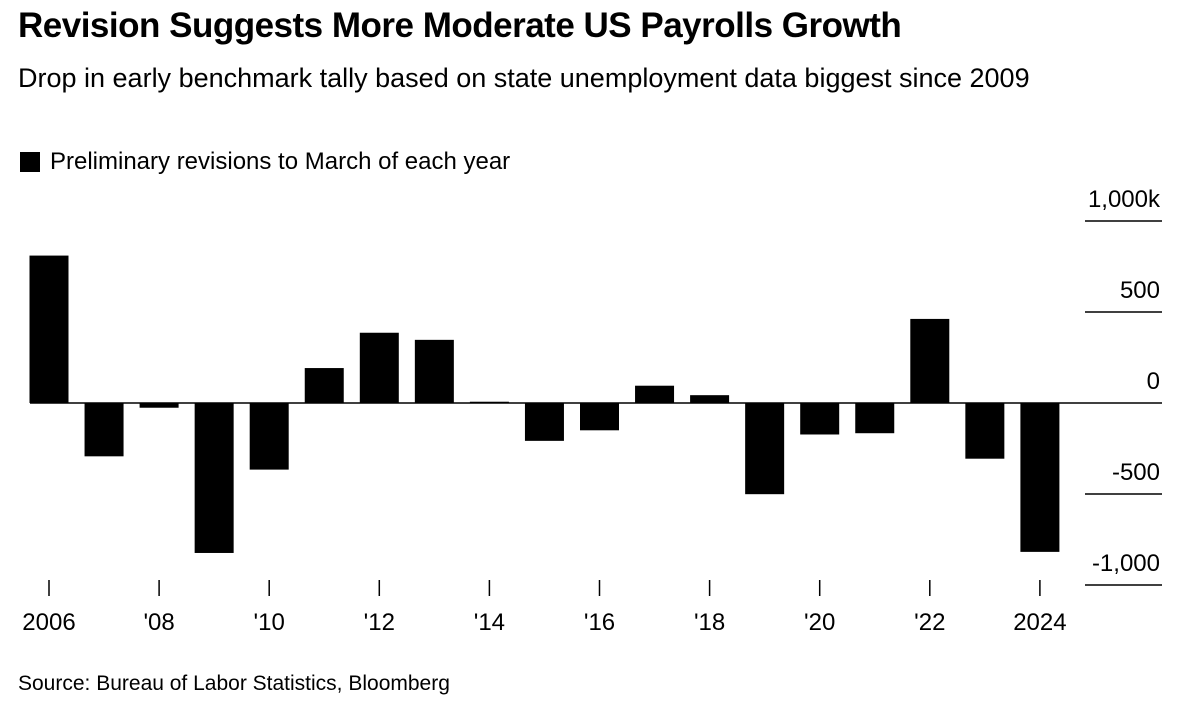 This screenshot has height=702, width=1185. What do you see at coordinates (1124, 199) in the screenshot?
I see `y-tick-label: 1,000k` at bounding box center [1124, 199].